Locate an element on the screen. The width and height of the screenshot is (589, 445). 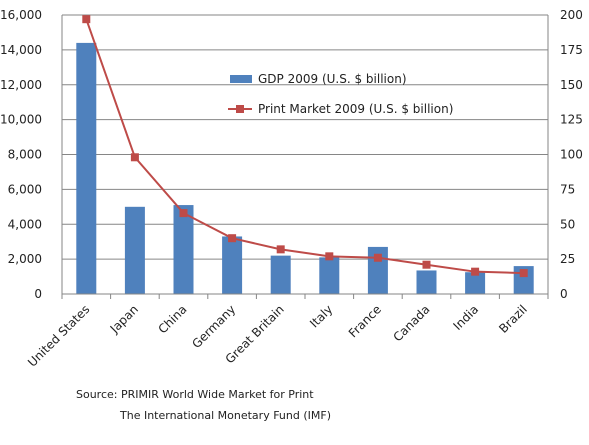
category-label-1: Japan is located at coordinates (124, 319).